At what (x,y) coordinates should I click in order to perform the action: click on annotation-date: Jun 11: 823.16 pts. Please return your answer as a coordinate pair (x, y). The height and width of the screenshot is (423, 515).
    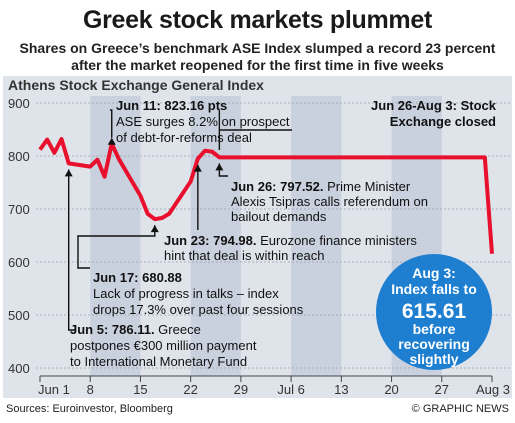
    Looking at the image, I should click on (171, 105).